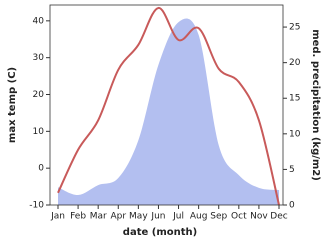  What do you see at coordinates (118, 217) in the screenshot?
I see `x-tick-label: Apr` at bounding box center [118, 217].